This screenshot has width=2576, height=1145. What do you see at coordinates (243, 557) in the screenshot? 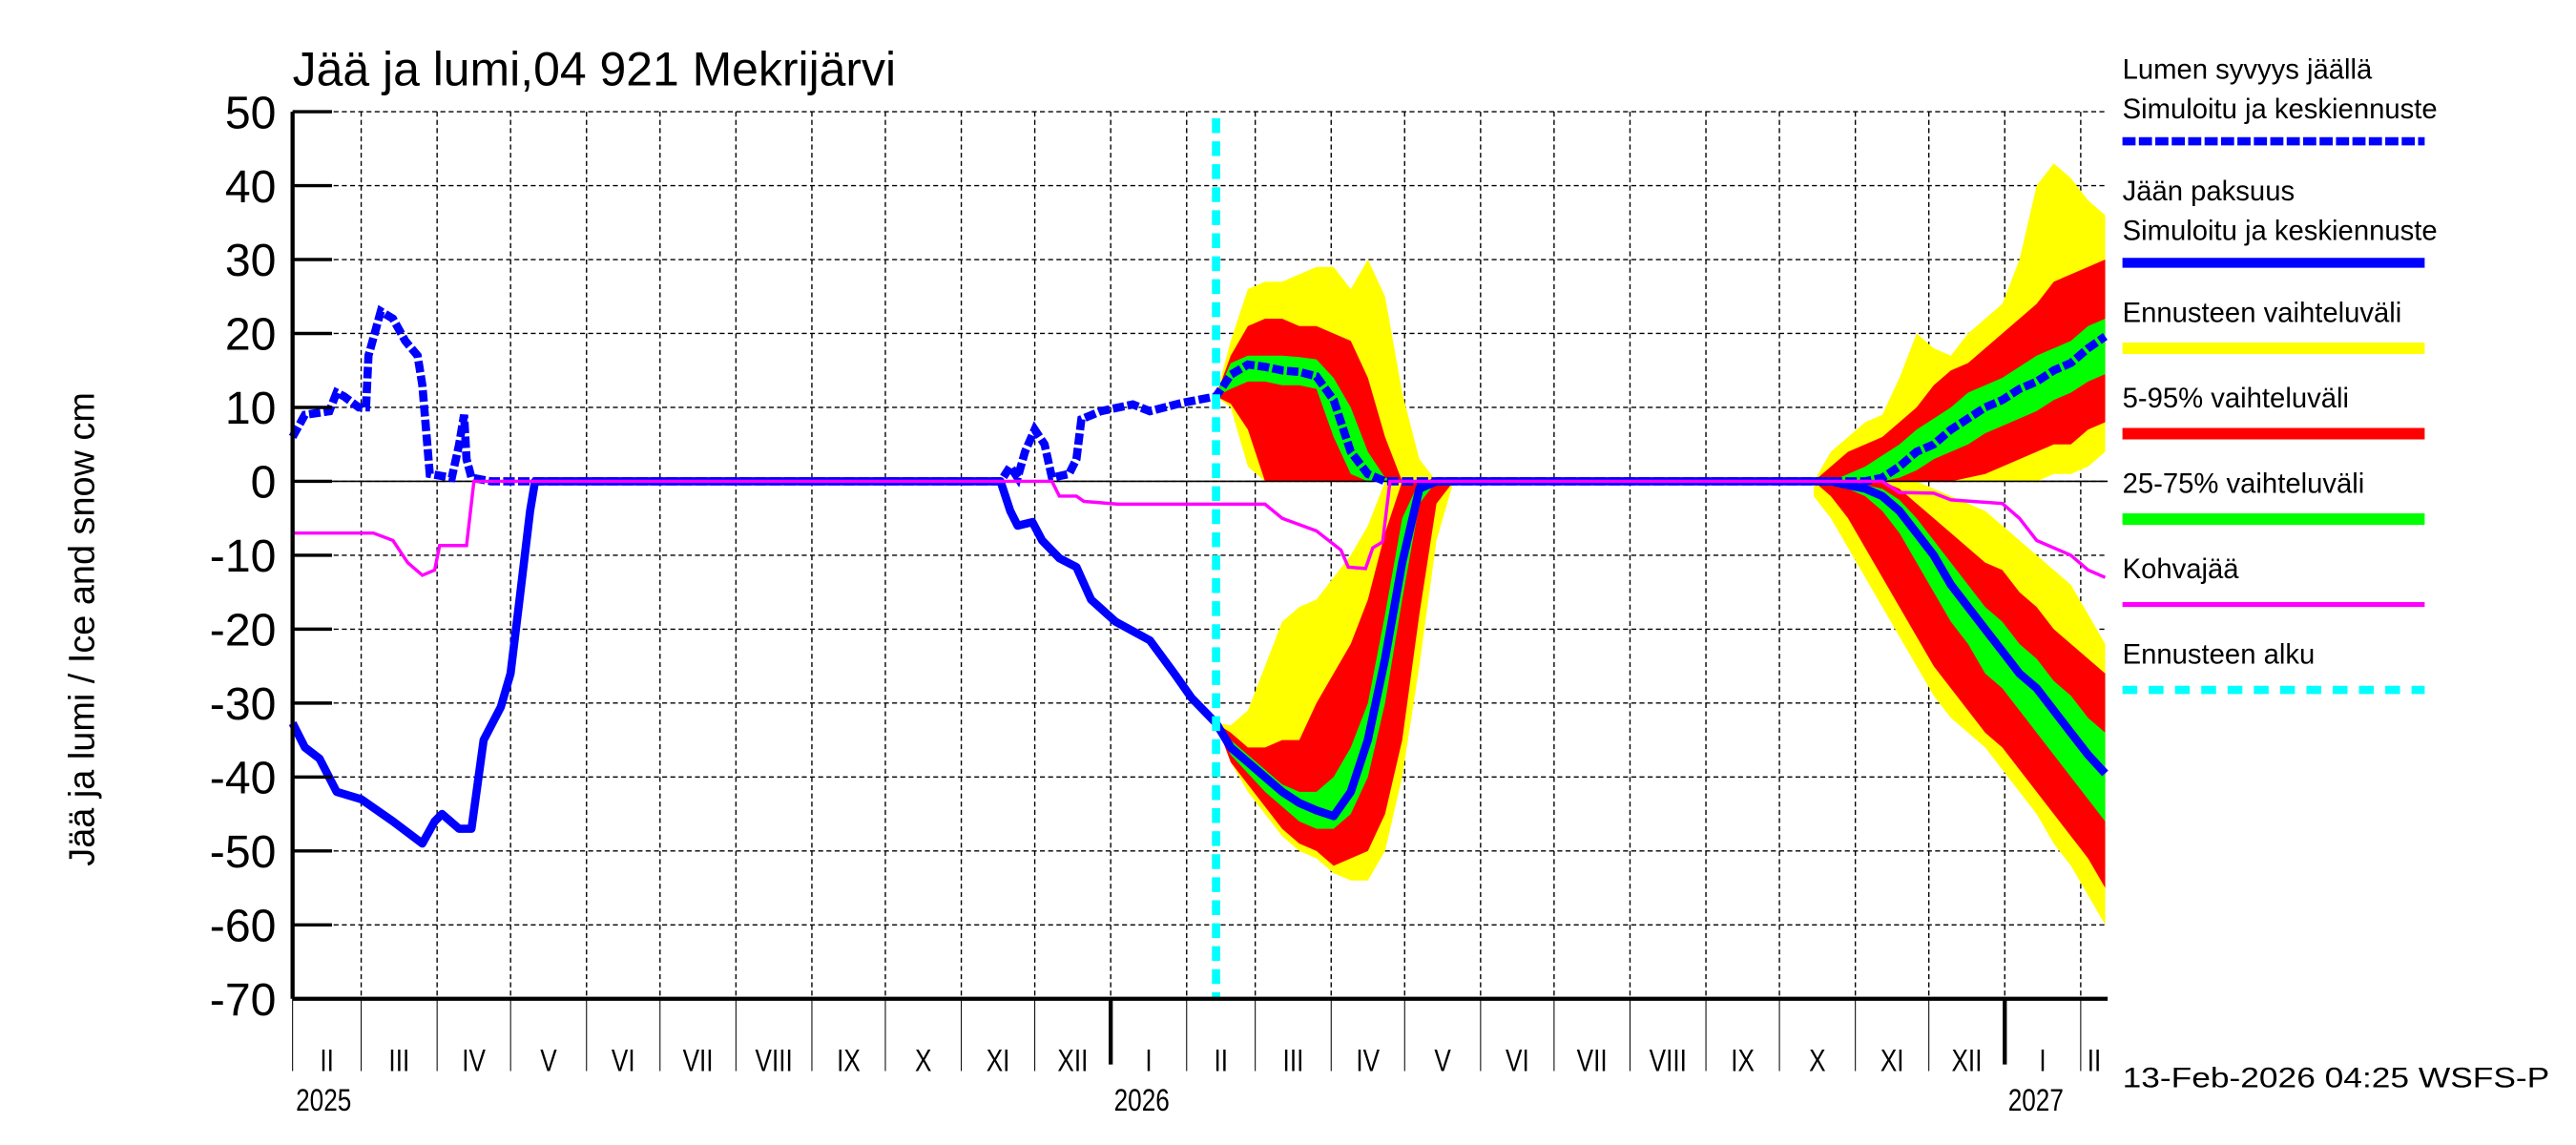
I see `y-tick-label: -10` at bounding box center [243, 557].